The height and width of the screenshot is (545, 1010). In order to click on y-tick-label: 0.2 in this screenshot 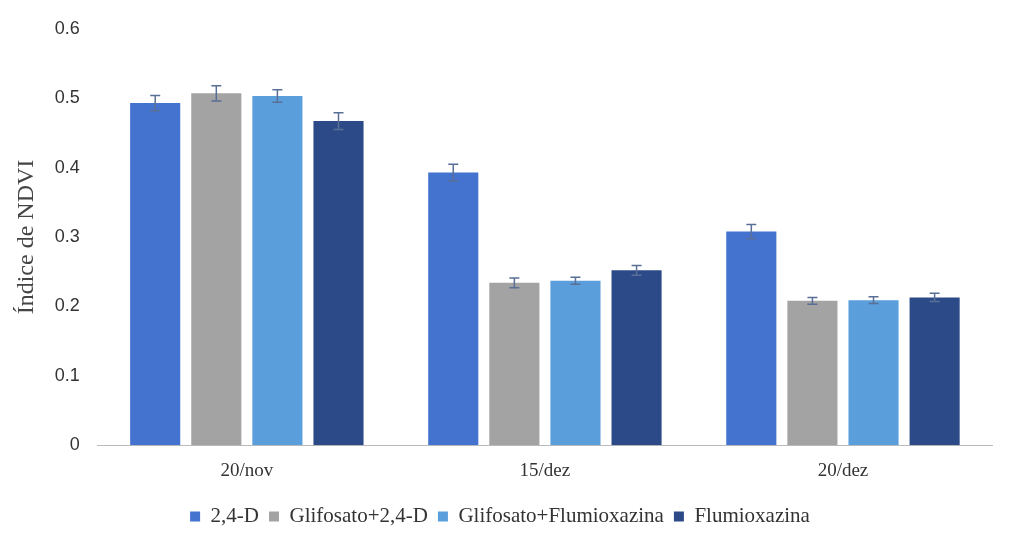, I will do `click(67, 305)`.